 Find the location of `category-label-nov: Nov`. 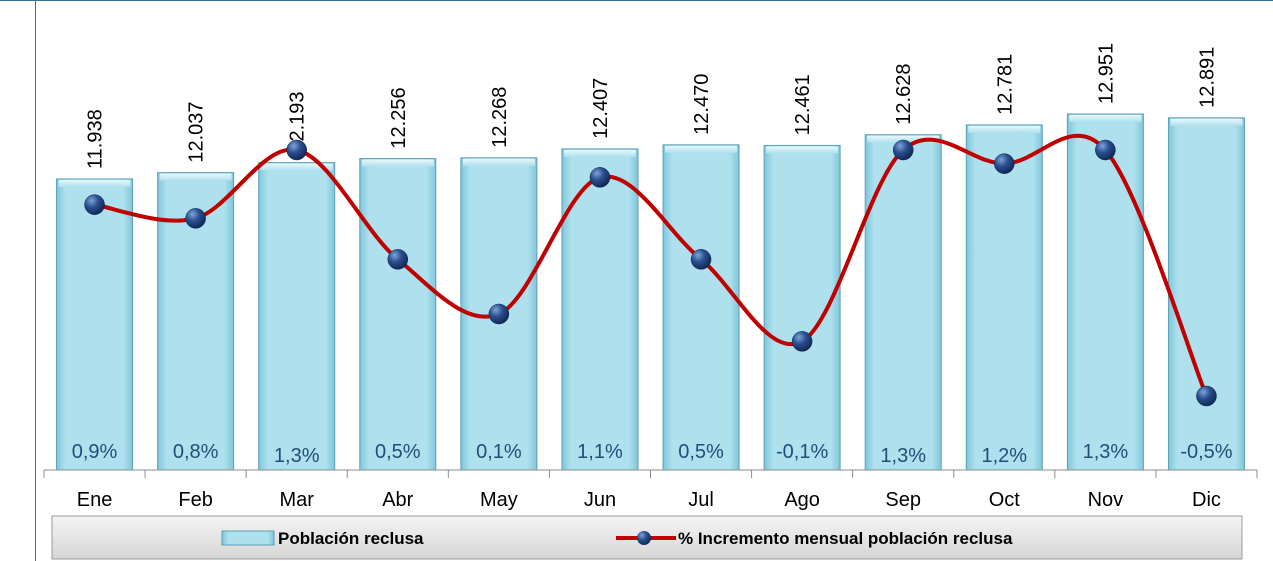

category-label-nov: Nov is located at coordinates (1106, 500).